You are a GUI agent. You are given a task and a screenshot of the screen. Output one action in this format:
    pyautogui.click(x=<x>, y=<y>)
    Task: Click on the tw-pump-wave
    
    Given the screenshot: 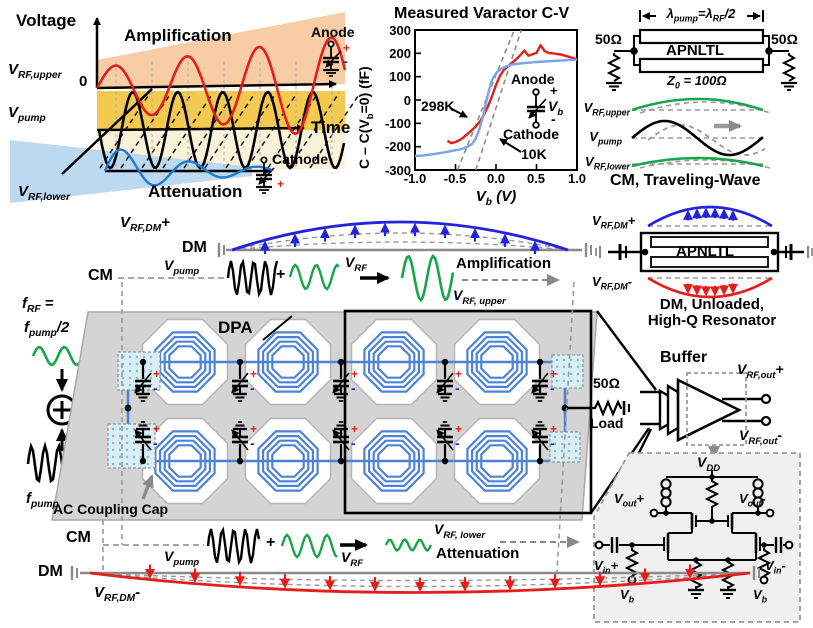 What is the action you would take?
    pyautogui.click(x=697, y=138)
    